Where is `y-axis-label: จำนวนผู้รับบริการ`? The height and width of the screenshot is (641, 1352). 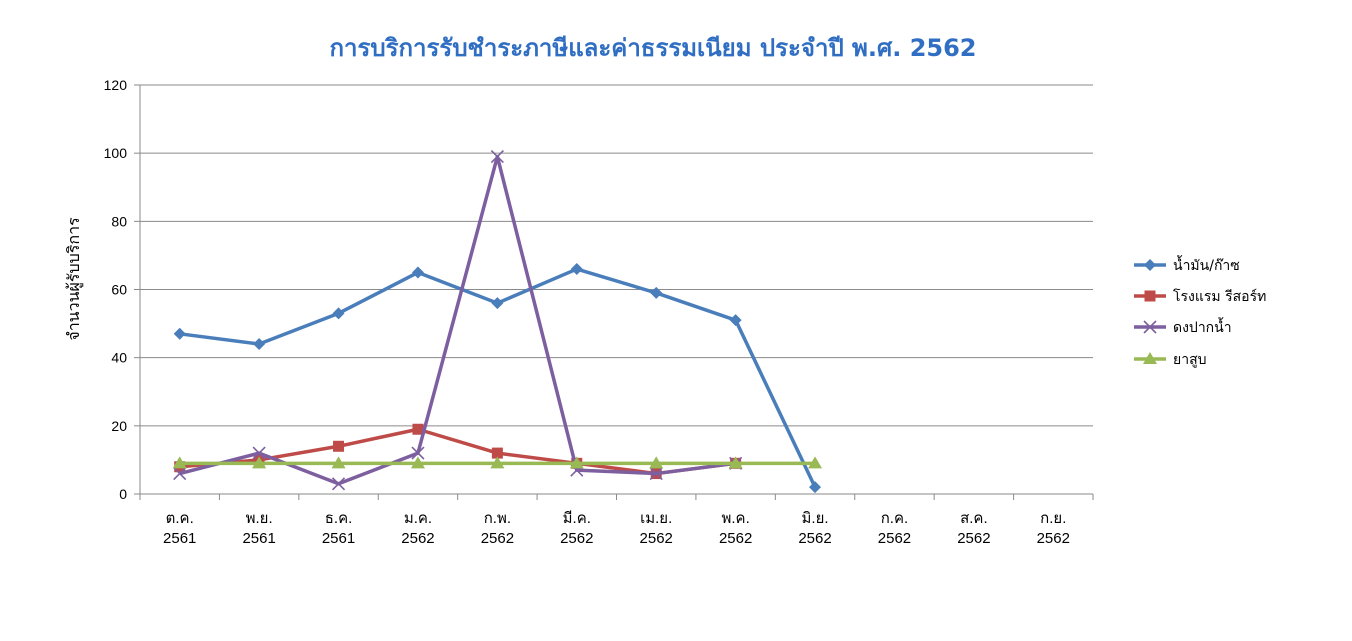
y-axis-label: จำนวนผู้รับบริการ is located at coordinates (74, 279).